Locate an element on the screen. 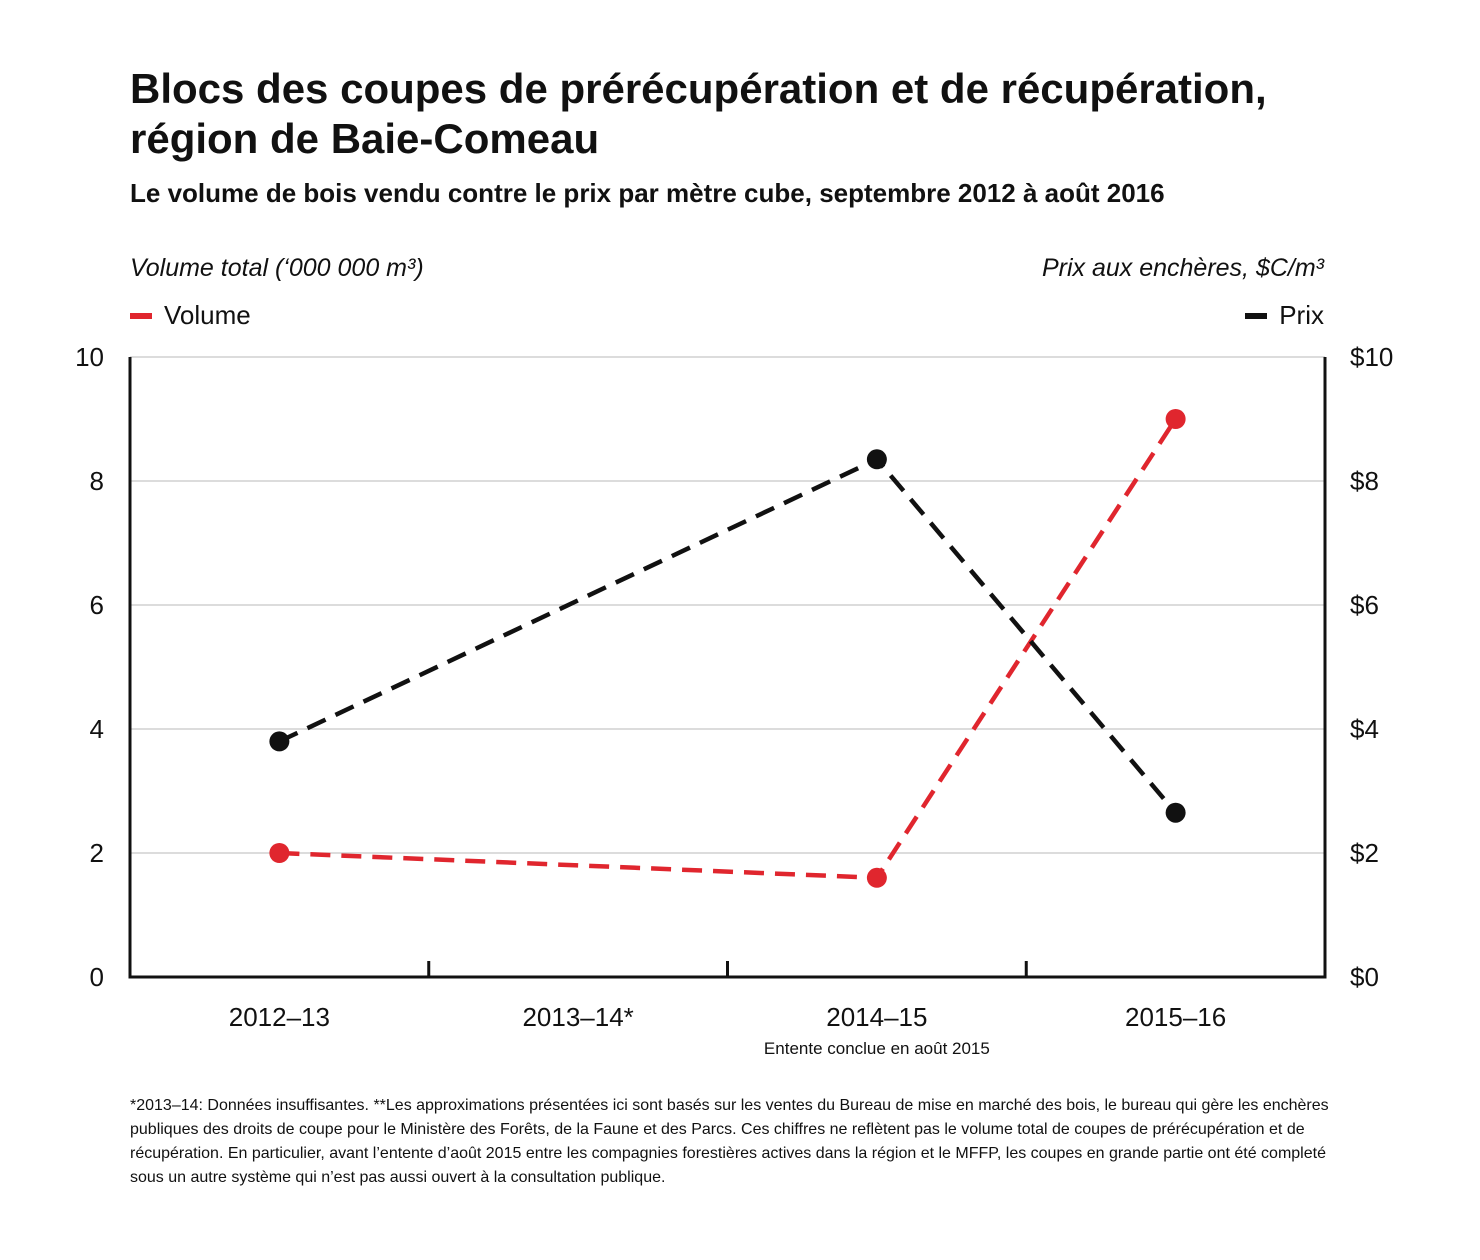  y-right-tick-label: $6 is located at coordinates (1364, 605).